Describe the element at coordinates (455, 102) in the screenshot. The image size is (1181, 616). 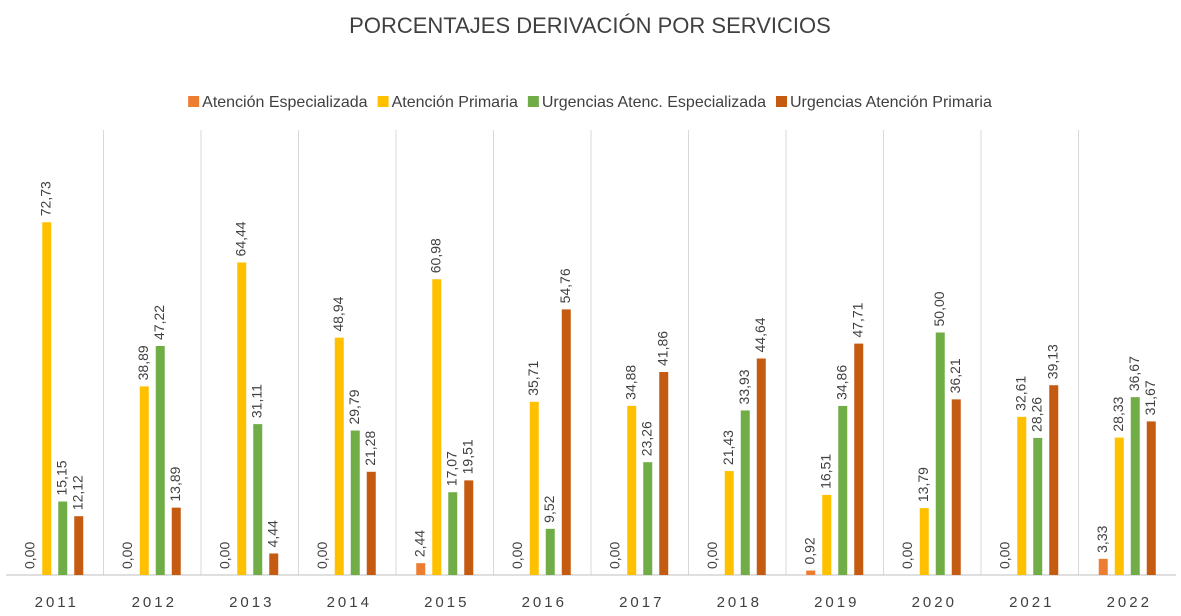
I see `legend-label: Atención Primaria` at that location.